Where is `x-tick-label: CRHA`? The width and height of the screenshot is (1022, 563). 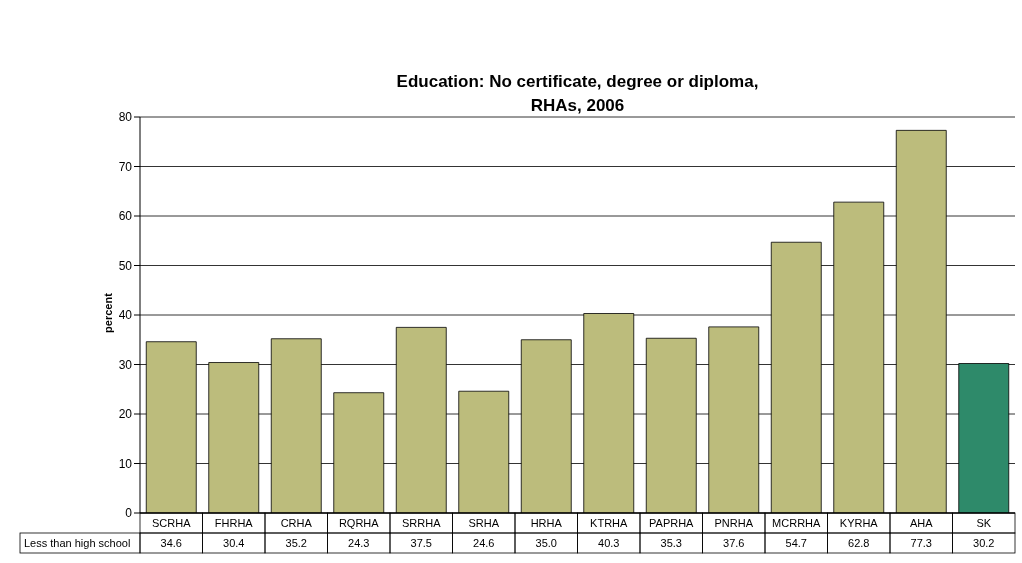 x-tick-label: CRHA is located at coordinates (296, 523).